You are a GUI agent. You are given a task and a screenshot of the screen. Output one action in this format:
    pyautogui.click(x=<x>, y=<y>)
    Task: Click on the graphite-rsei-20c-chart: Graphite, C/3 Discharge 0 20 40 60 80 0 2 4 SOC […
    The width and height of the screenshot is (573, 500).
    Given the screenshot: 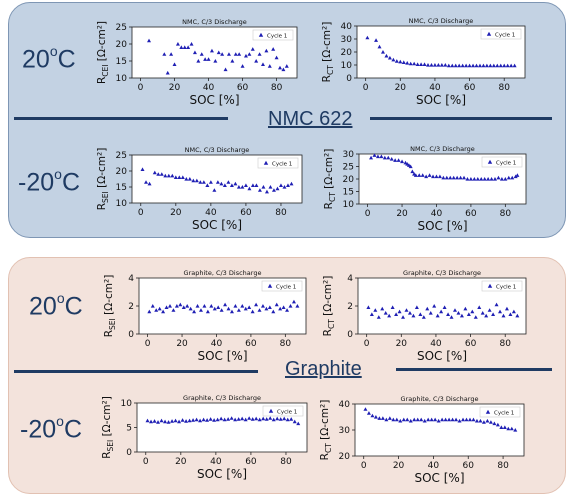 What is the action you would take?
    pyautogui.click(x=205, y=316)
    